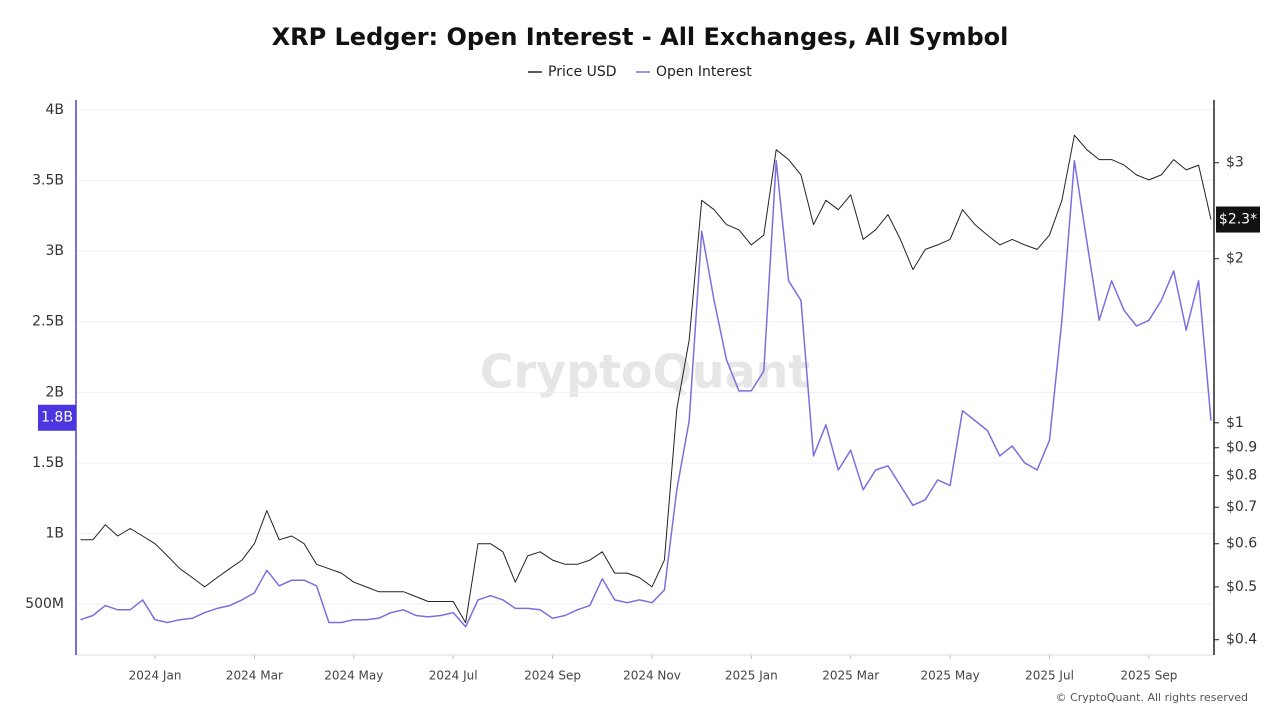  I want to click on x-tick-label: 2024 Jan, so click(155, 676).